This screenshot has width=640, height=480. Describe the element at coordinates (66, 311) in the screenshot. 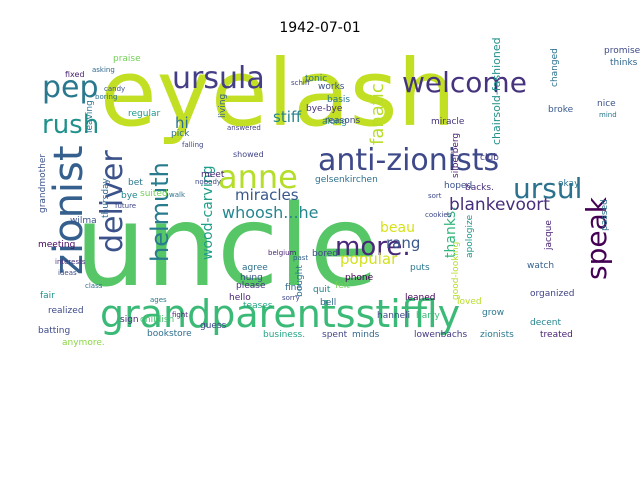

I see `cloud-word: realized` at that location.